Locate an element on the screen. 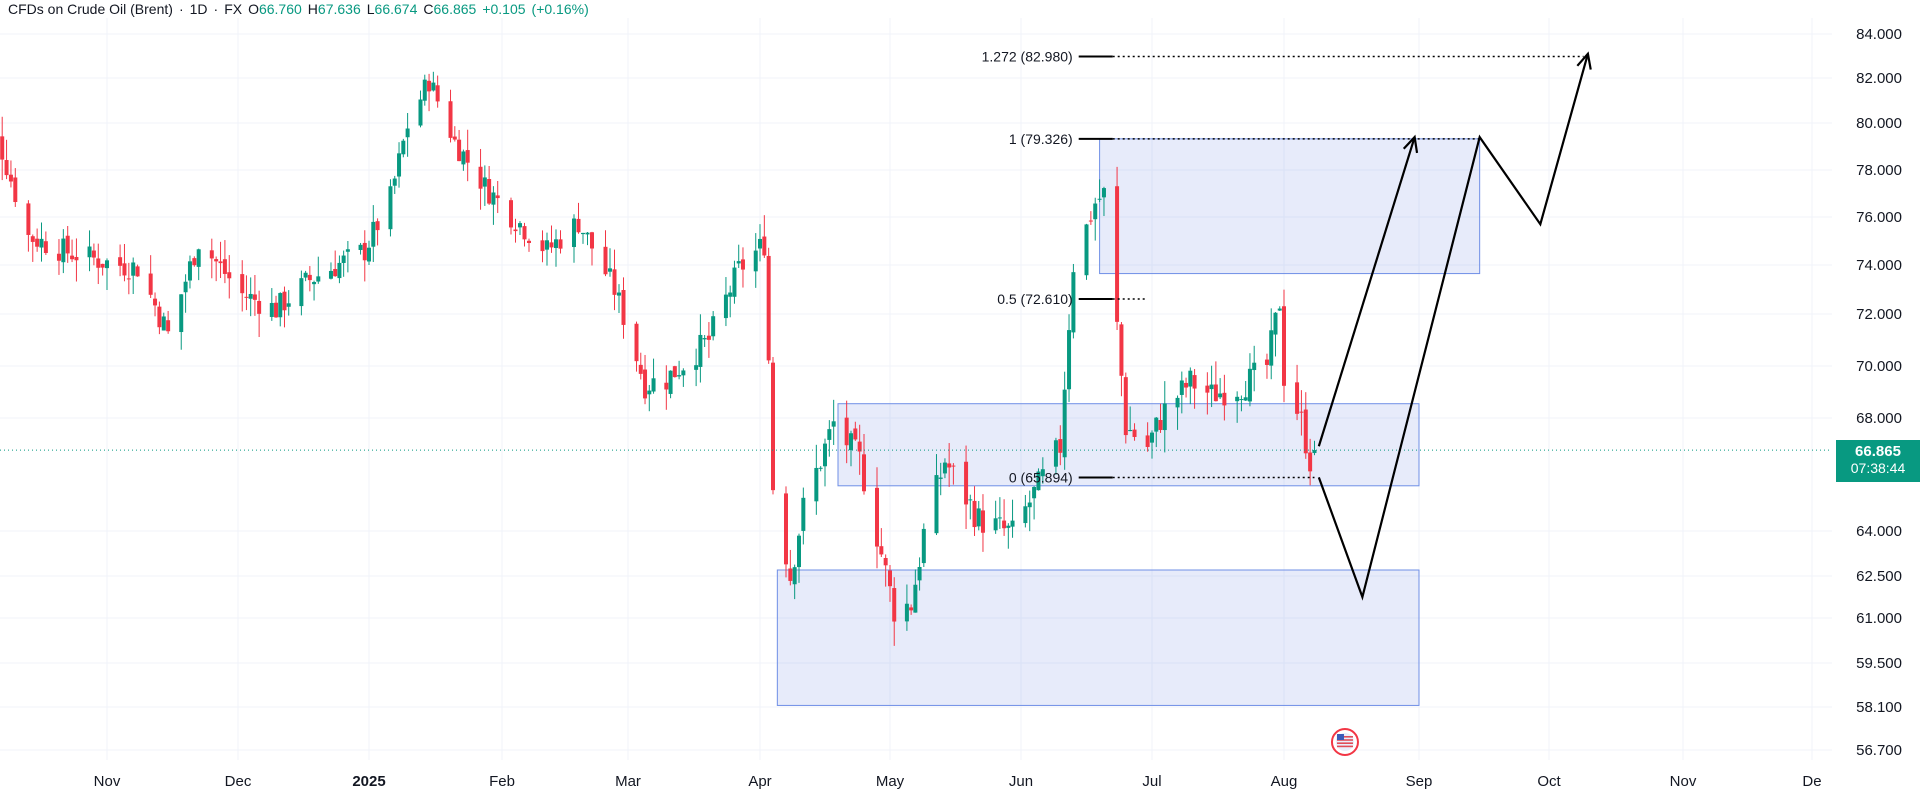  projection-path-down-up is located at coordinates (1453, 327).